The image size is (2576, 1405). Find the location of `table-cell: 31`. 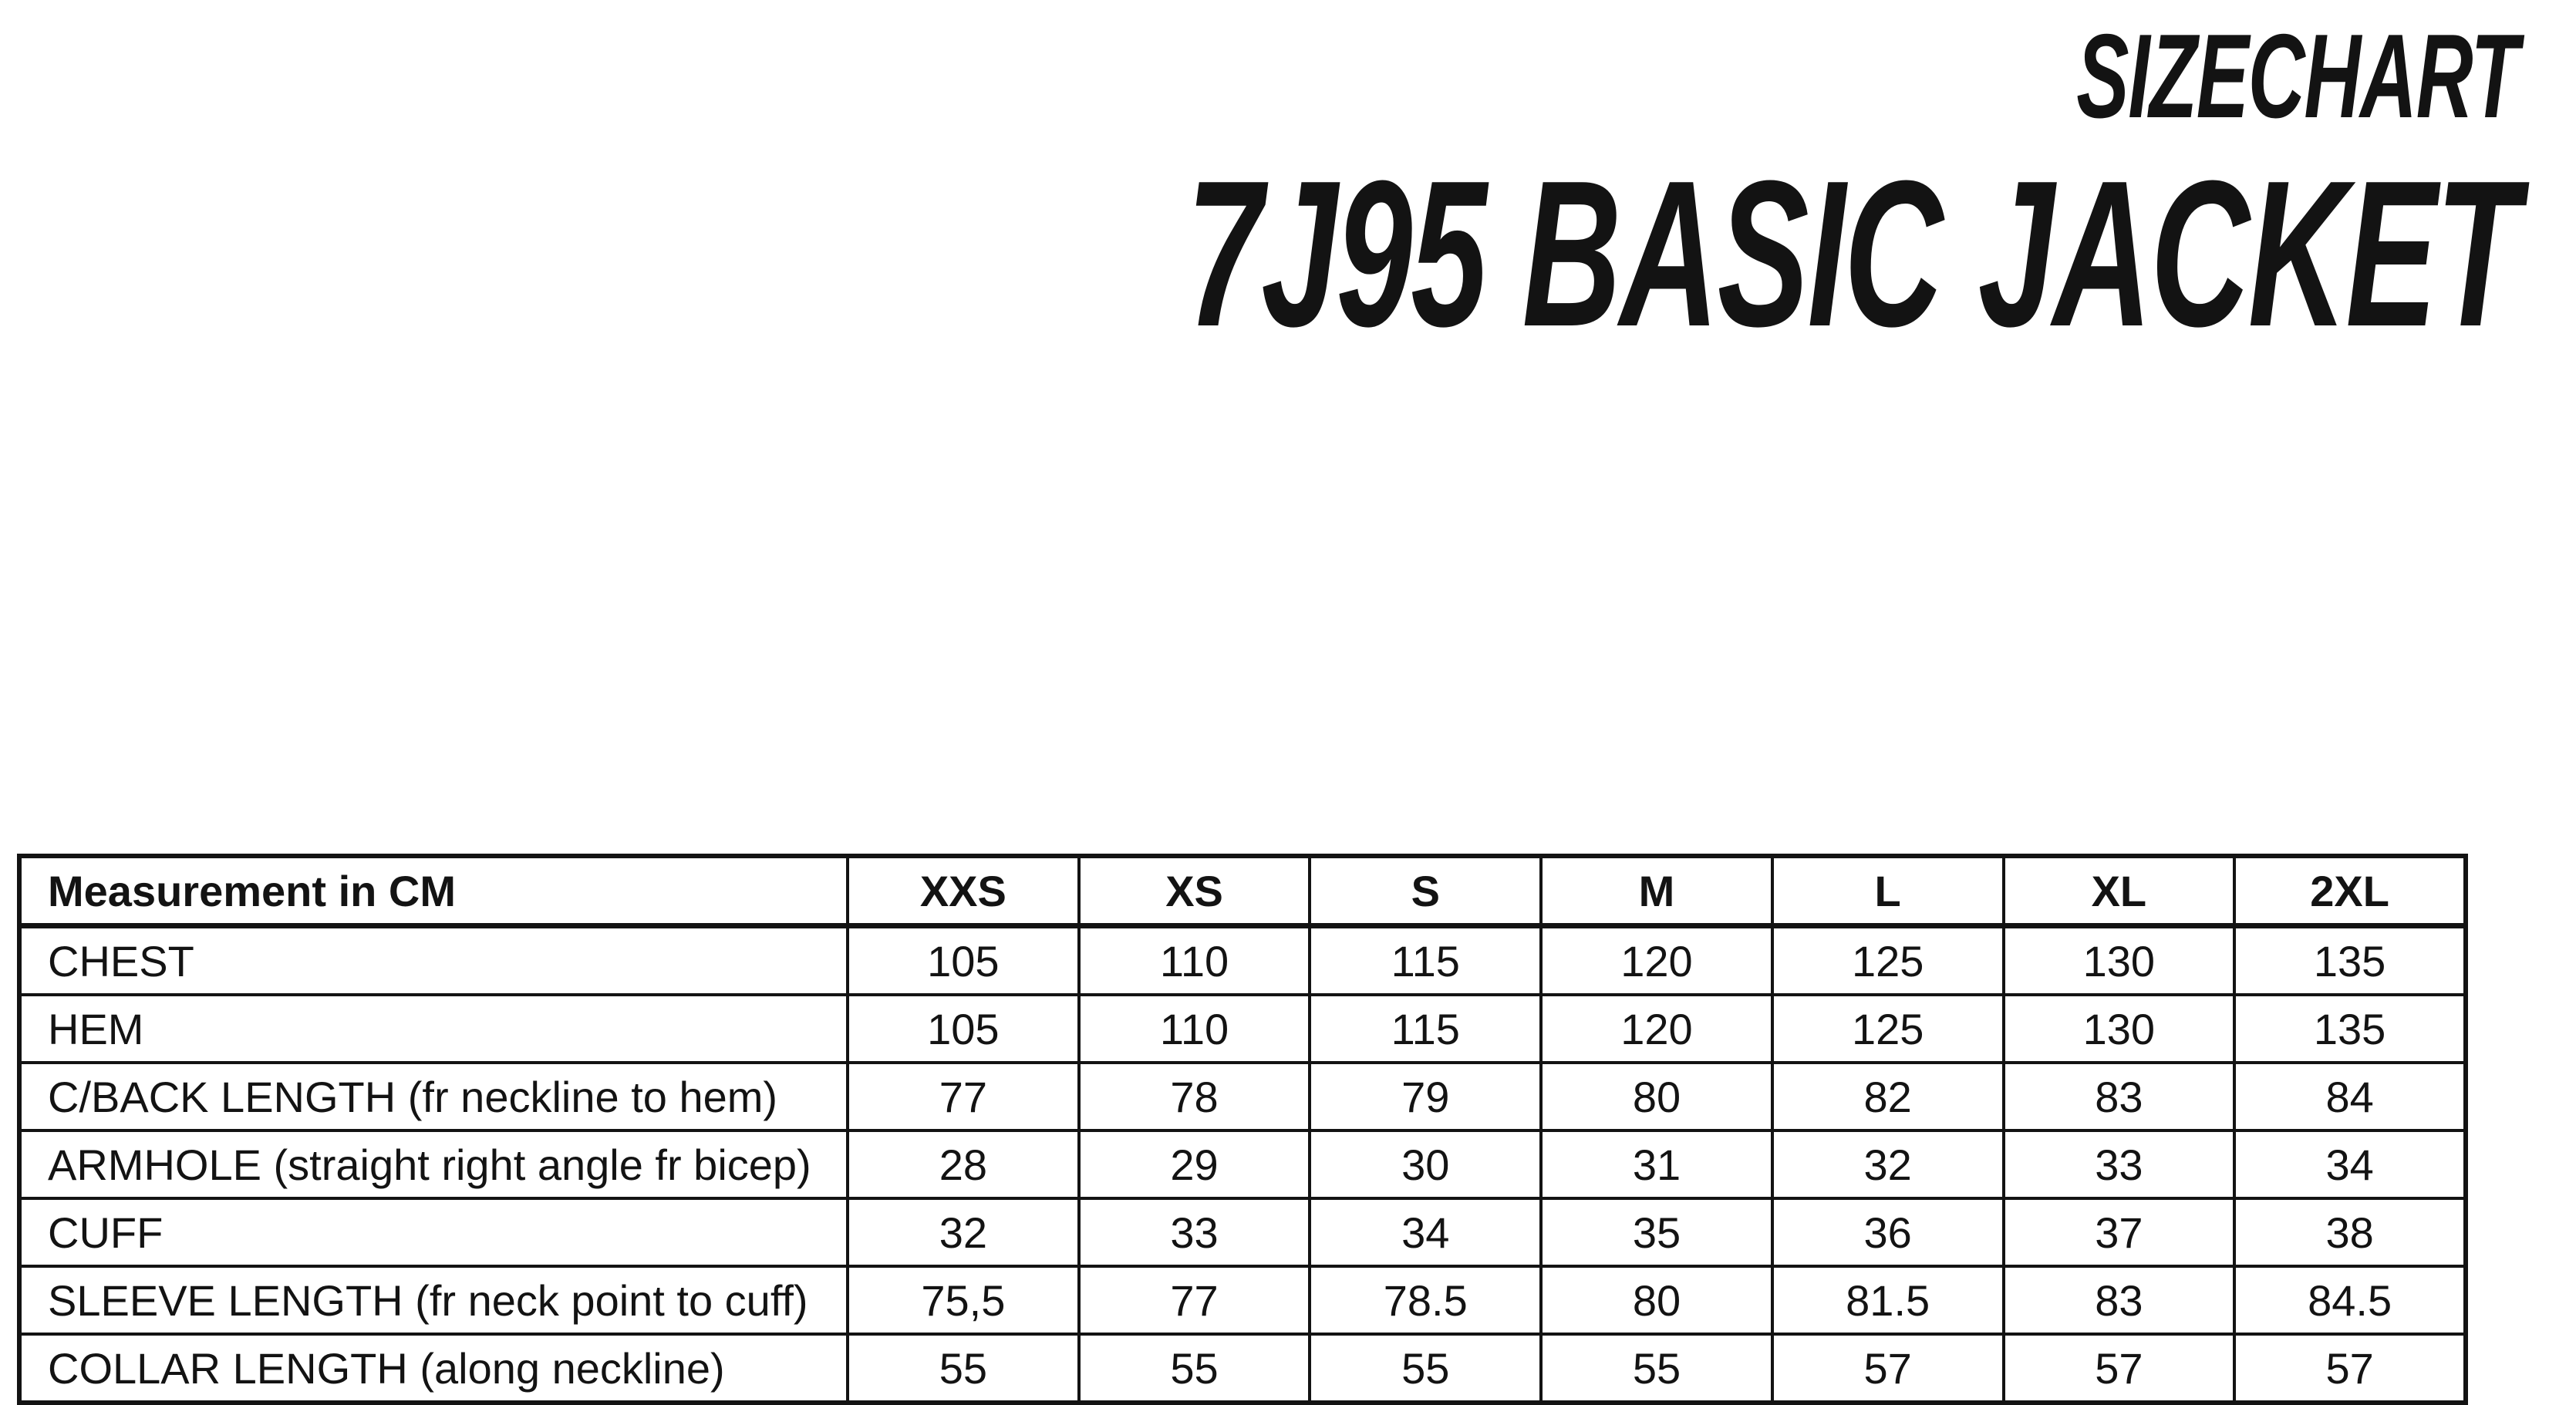

table-cell: 31 is located at coordinates (1656, 1164).